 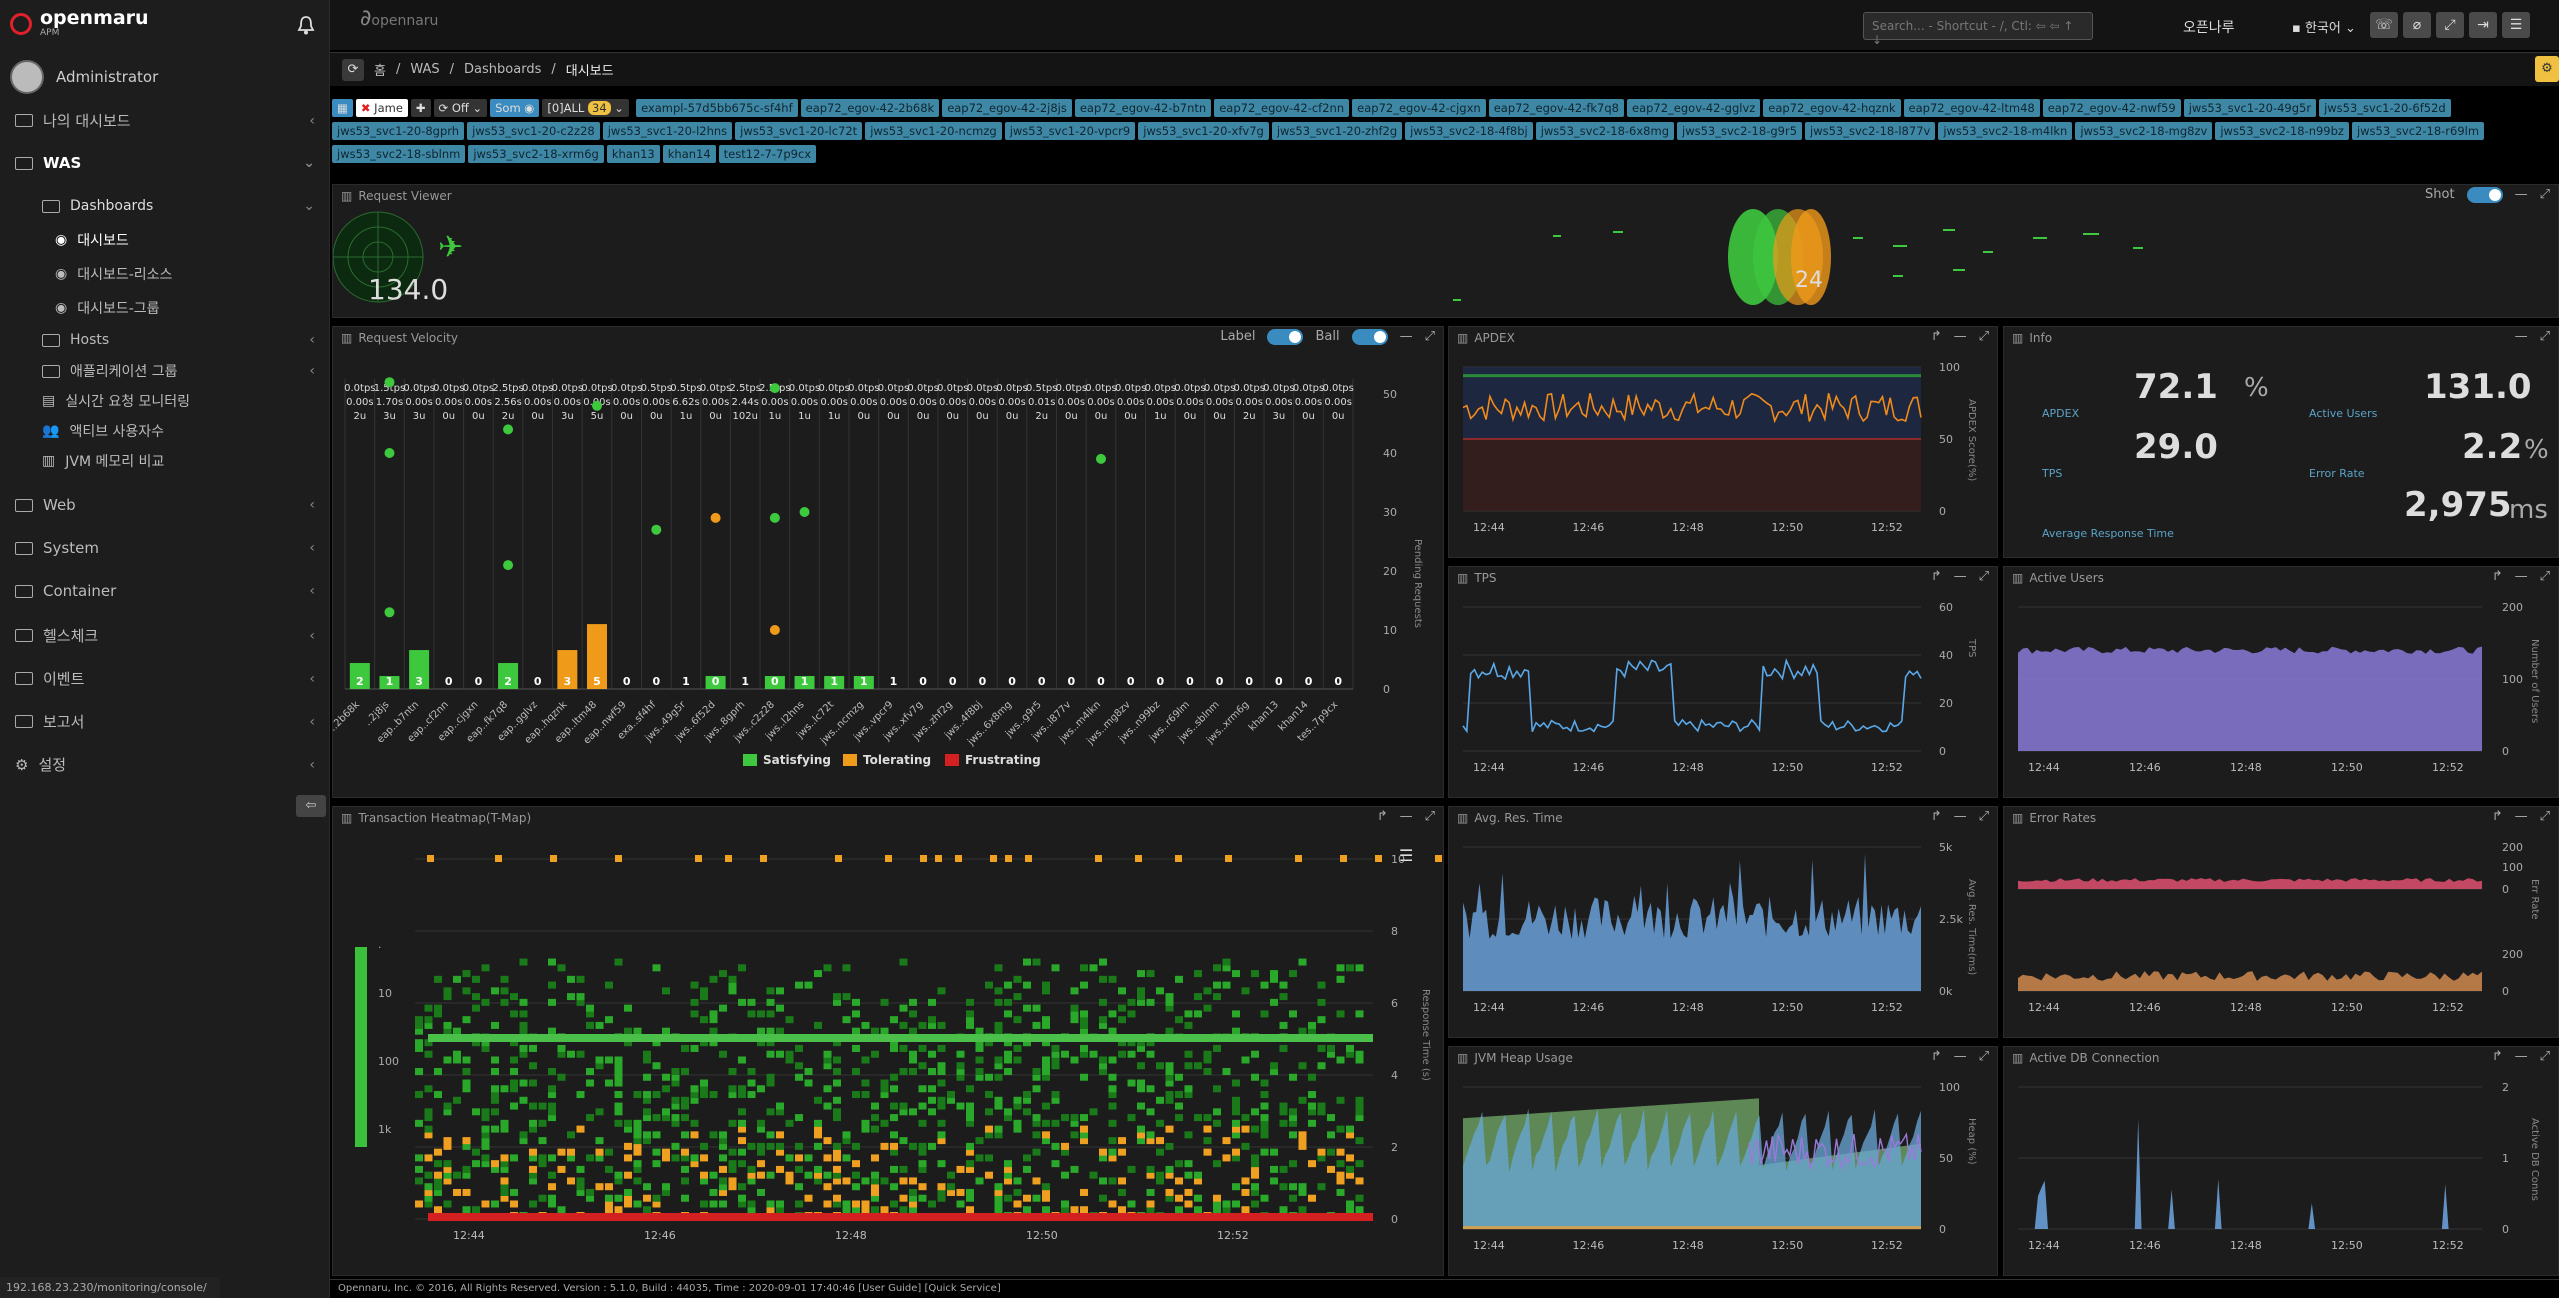 What do you see at coordinates (420, 108) in the screenshot?
I see `add-button: ✚` at bounding box center [420, 108].